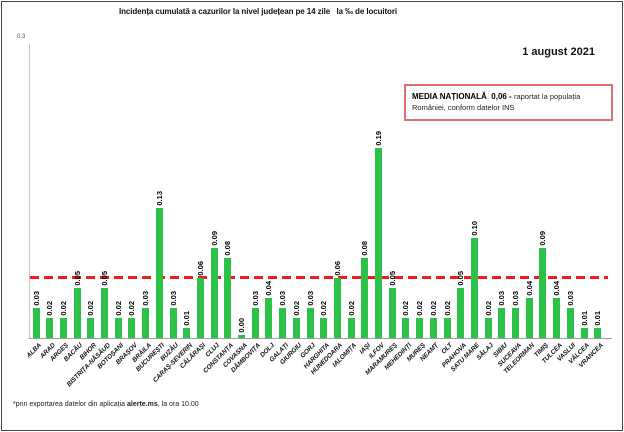  I want to click on y-axis-max-label: 0.3, so click(21, 37).